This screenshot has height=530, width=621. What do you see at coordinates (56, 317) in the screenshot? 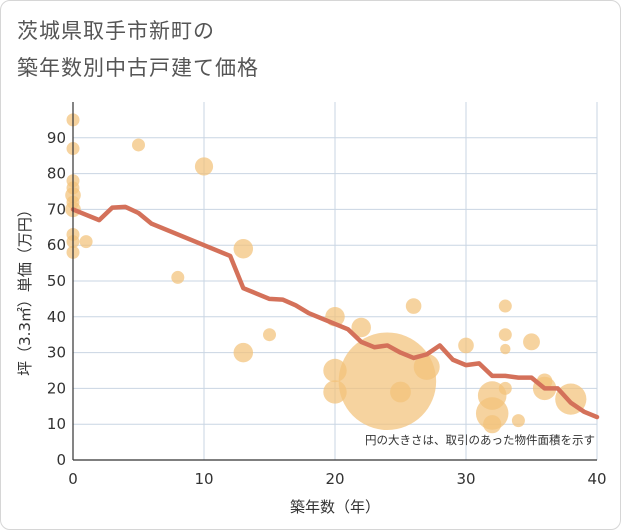
I see `y-tick-label: 40` at bounding box center [56, 317].